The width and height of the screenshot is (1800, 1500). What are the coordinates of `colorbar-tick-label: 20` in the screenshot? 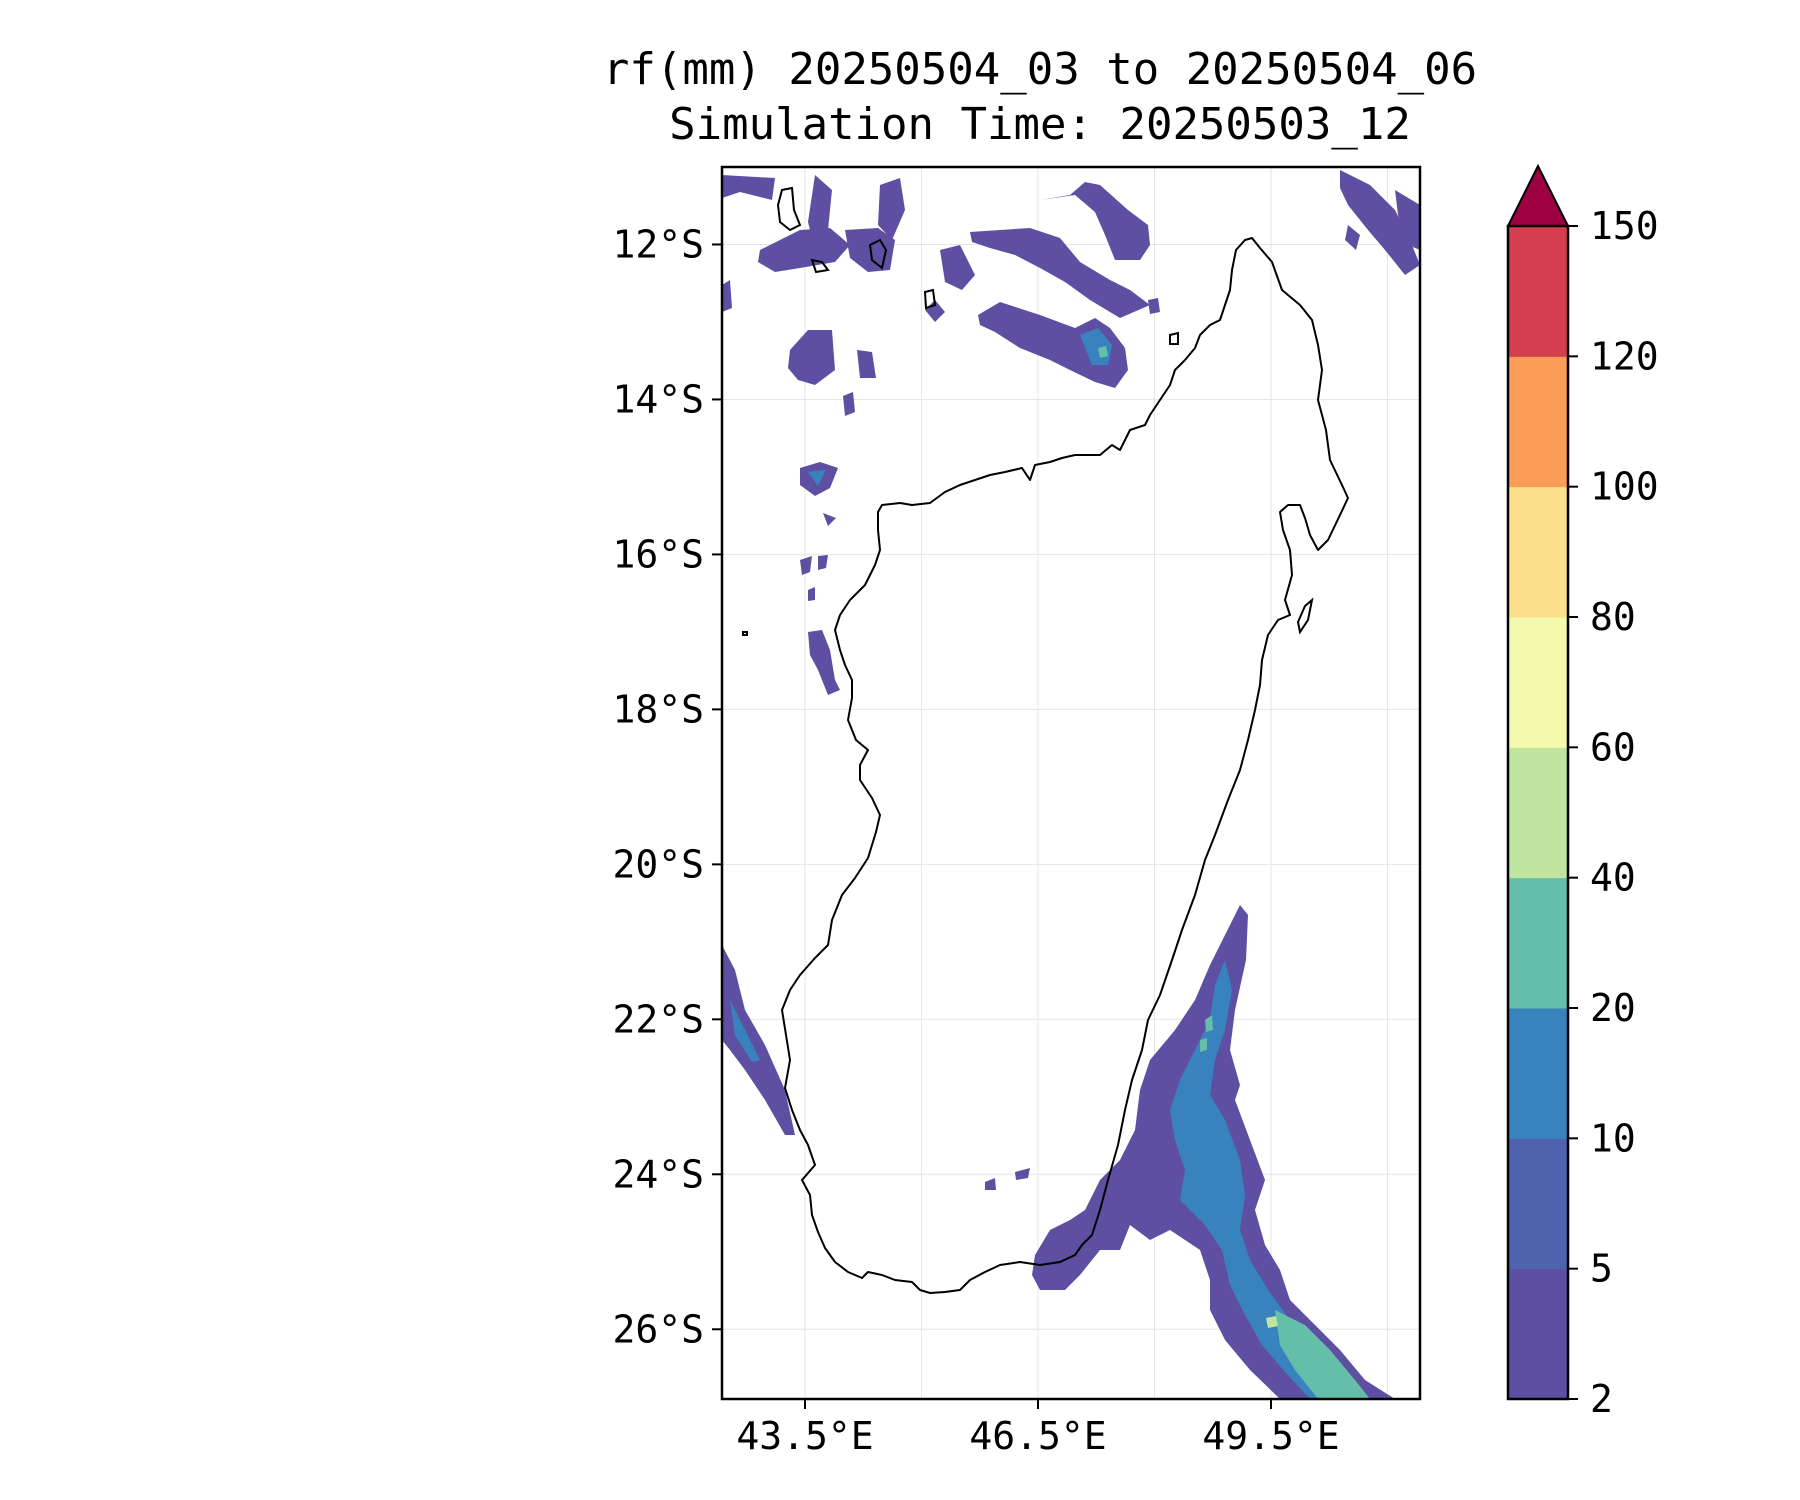 It's located at (1613, 1008).